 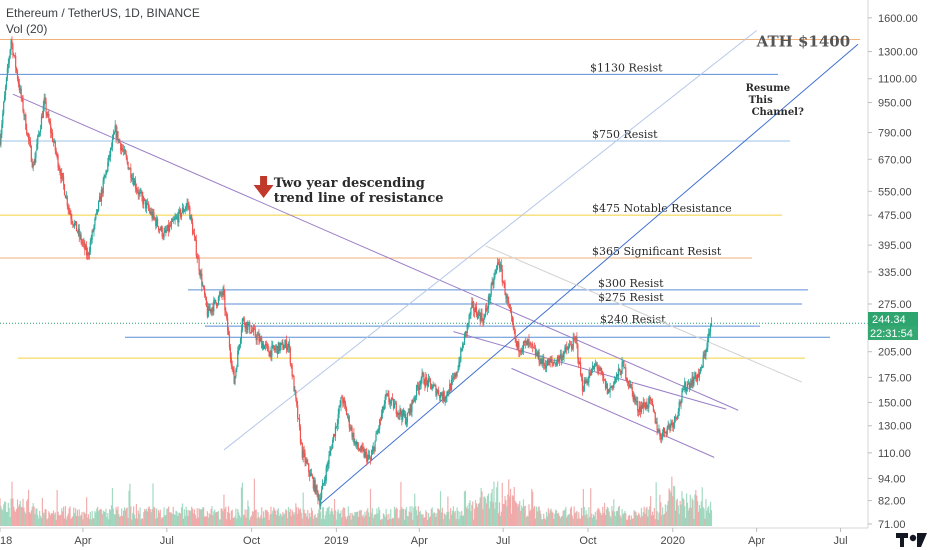 I want to click on faint-descending-line, so click(x=643, y=314).